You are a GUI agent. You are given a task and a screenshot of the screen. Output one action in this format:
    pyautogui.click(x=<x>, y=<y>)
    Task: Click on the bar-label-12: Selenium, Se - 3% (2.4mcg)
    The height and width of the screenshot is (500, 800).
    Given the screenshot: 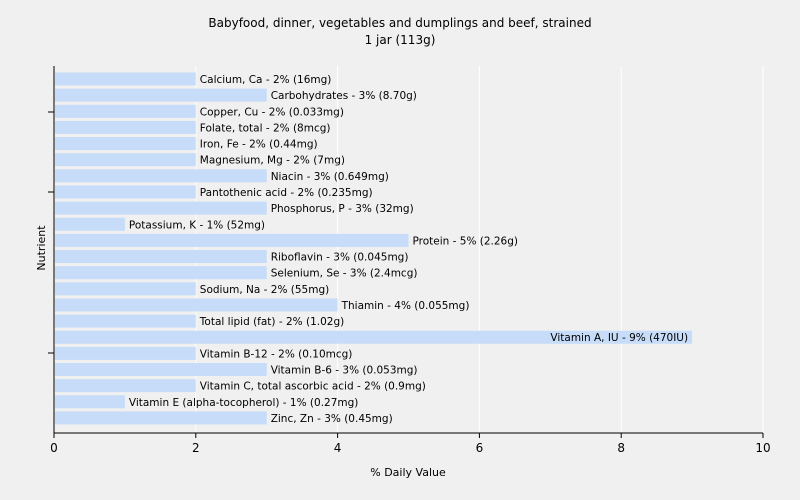 What is the action you would take?
    pyautogui.click(x=344, y=274)
    